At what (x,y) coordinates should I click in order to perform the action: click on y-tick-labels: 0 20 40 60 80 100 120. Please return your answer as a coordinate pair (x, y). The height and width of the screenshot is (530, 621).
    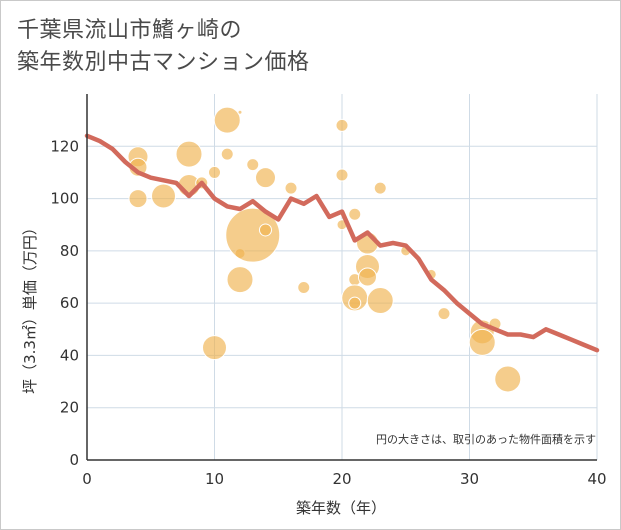
    Looking at the image, I should click on (64, 303).